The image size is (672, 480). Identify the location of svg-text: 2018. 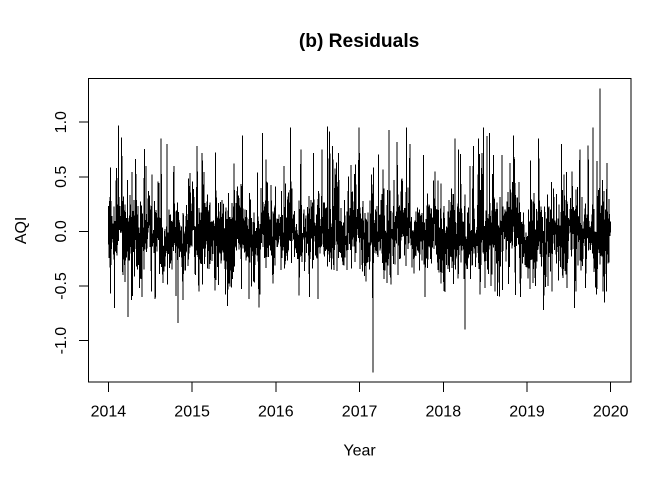
(444, 412).